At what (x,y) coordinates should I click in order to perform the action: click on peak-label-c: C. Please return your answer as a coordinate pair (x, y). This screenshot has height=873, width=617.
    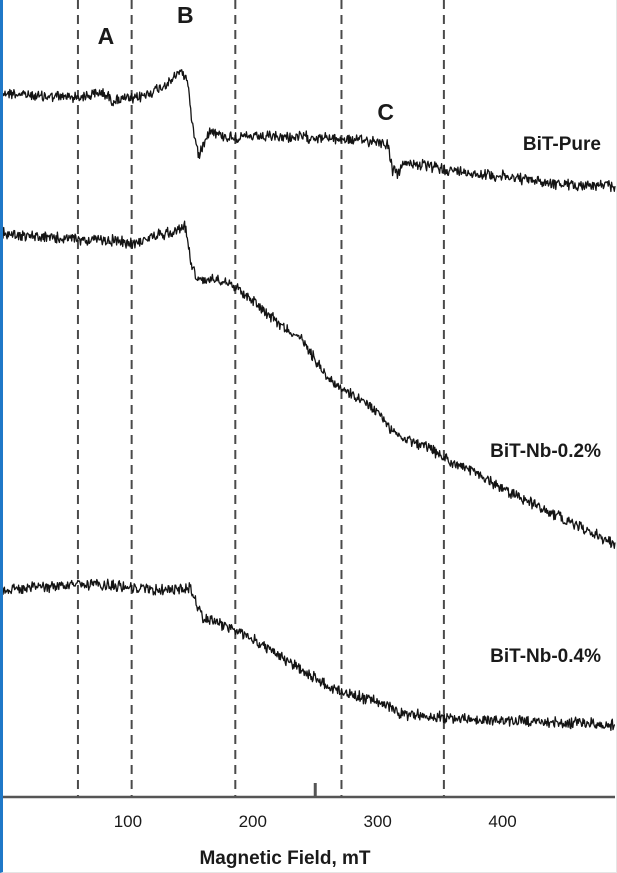
    Looking at the image, I should click on (385, 112).